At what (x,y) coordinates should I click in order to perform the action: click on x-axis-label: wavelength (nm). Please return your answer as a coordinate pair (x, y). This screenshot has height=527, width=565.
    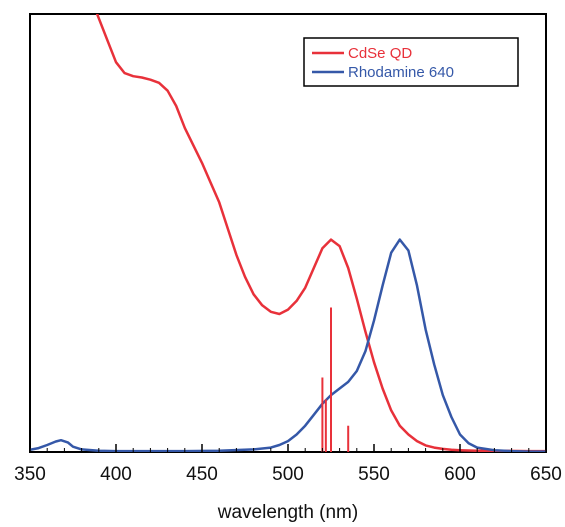
    Looking at the image, I should click on (287, 512).